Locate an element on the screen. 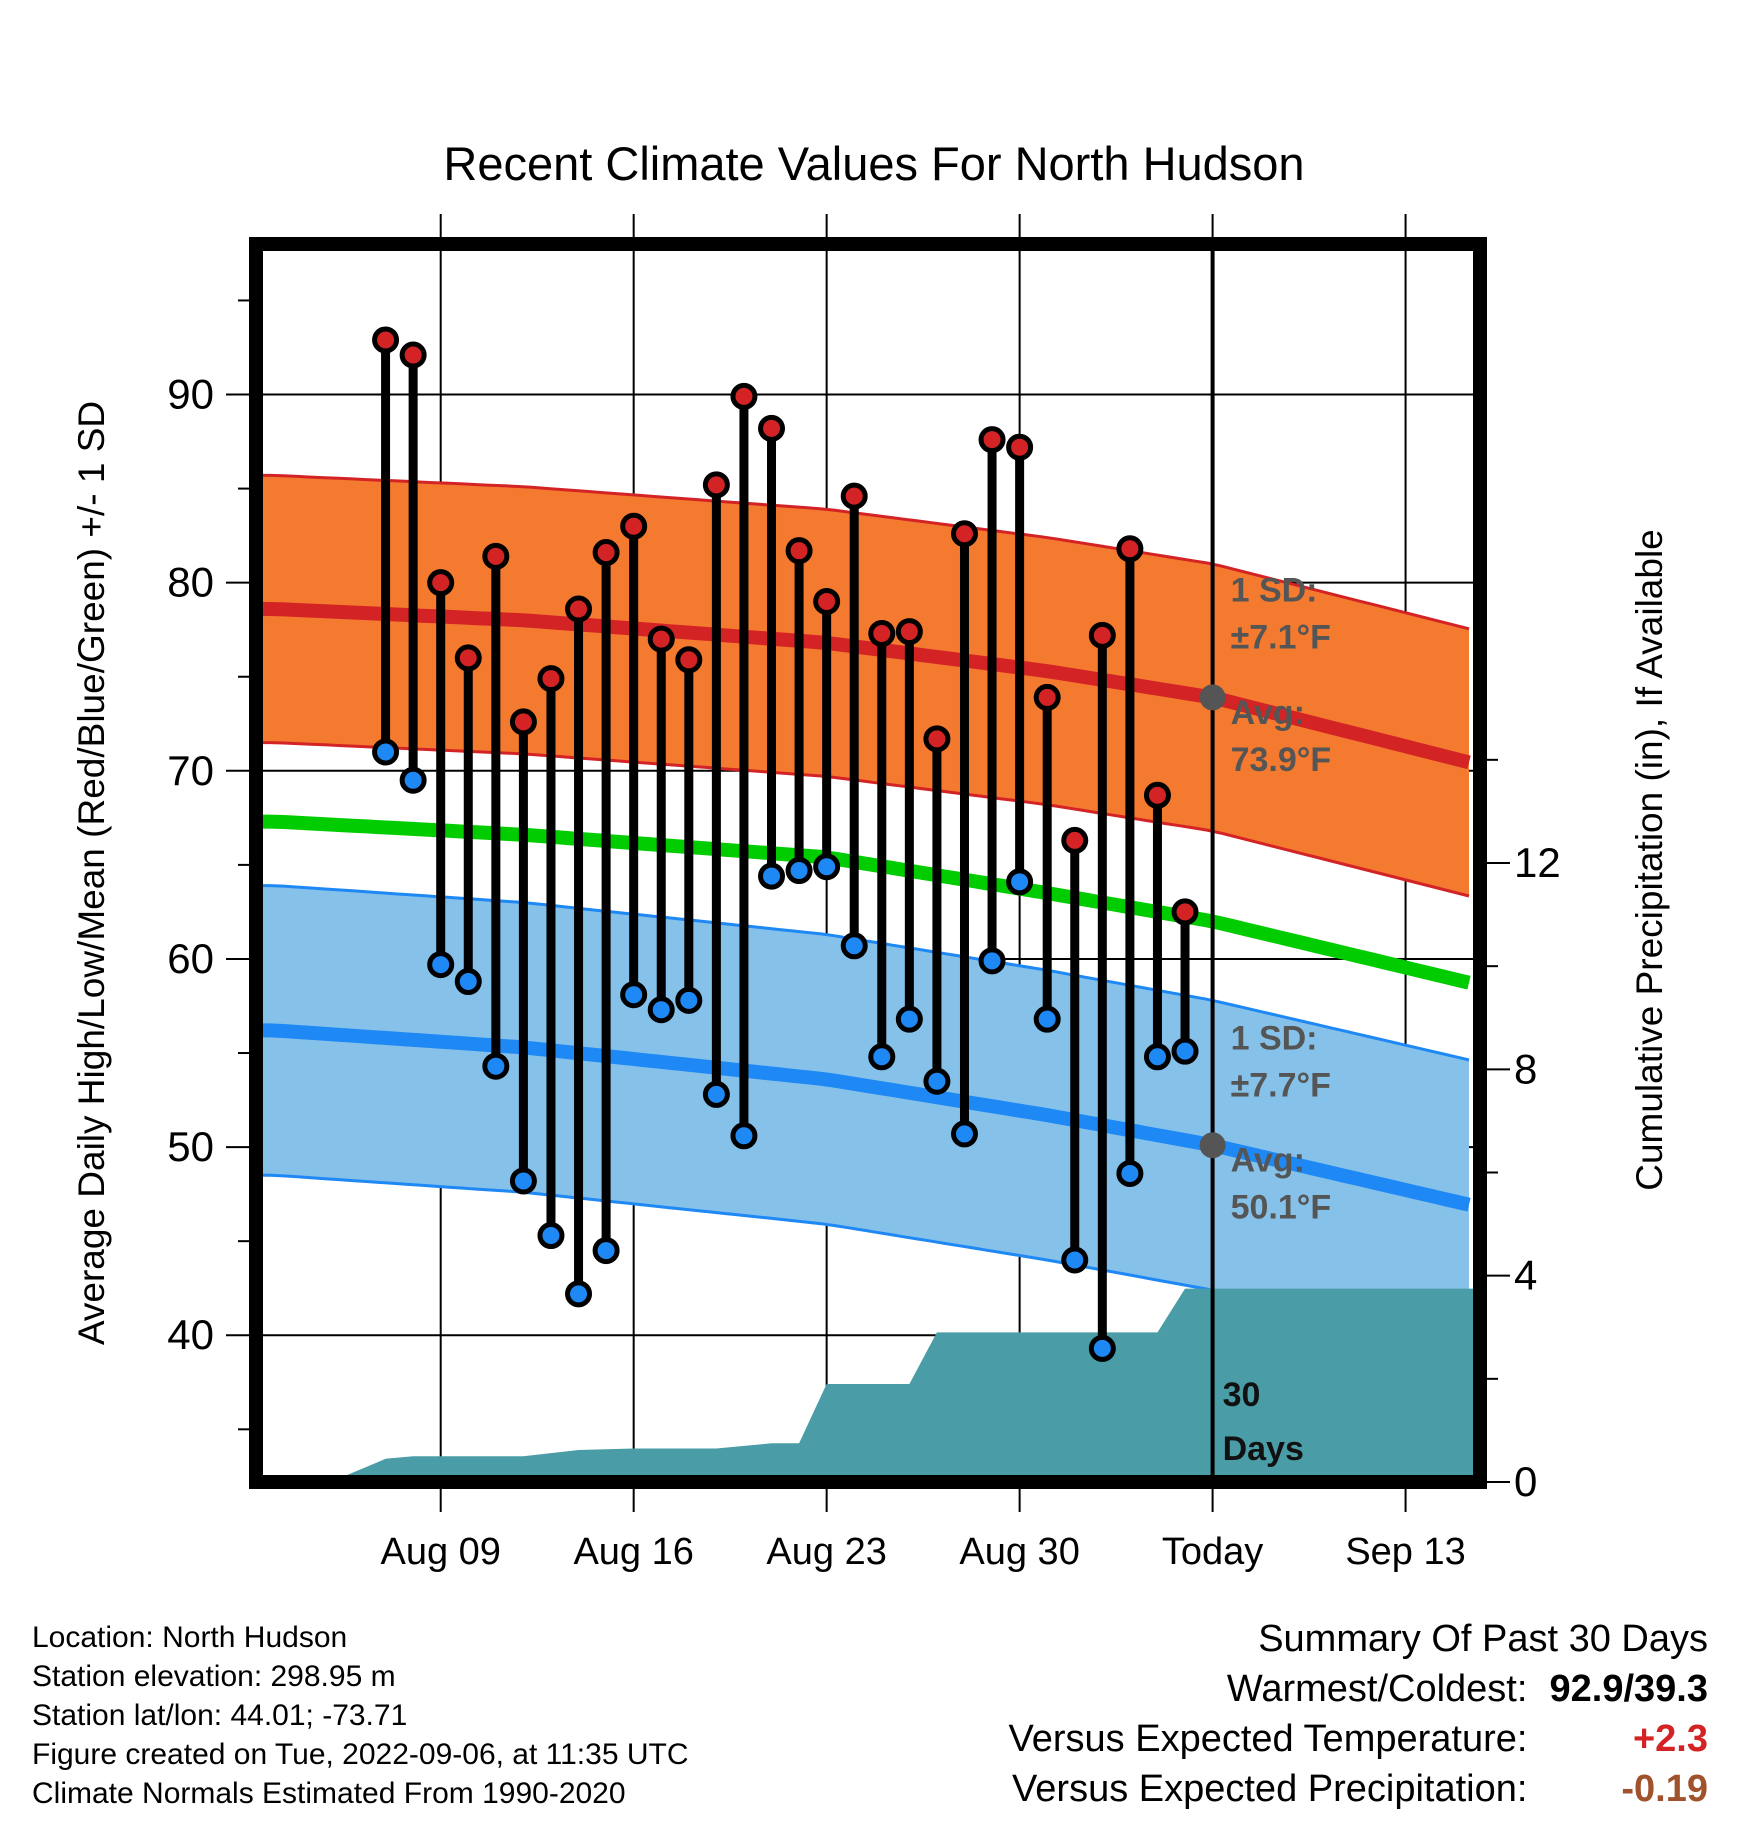 The image size is (1748, 1828). y-left-tick-label: 50 is located at coordinates (190, 1146).